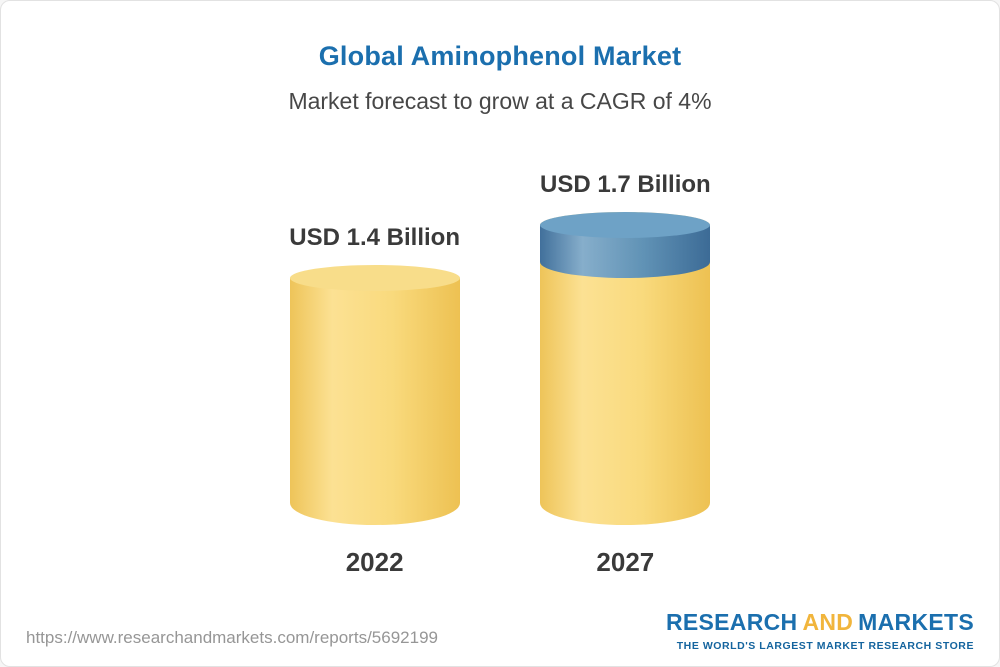 Image resolution: width=1000 pixels, height=667 pixels. I want to click on growth-segment, so click(625, 245).